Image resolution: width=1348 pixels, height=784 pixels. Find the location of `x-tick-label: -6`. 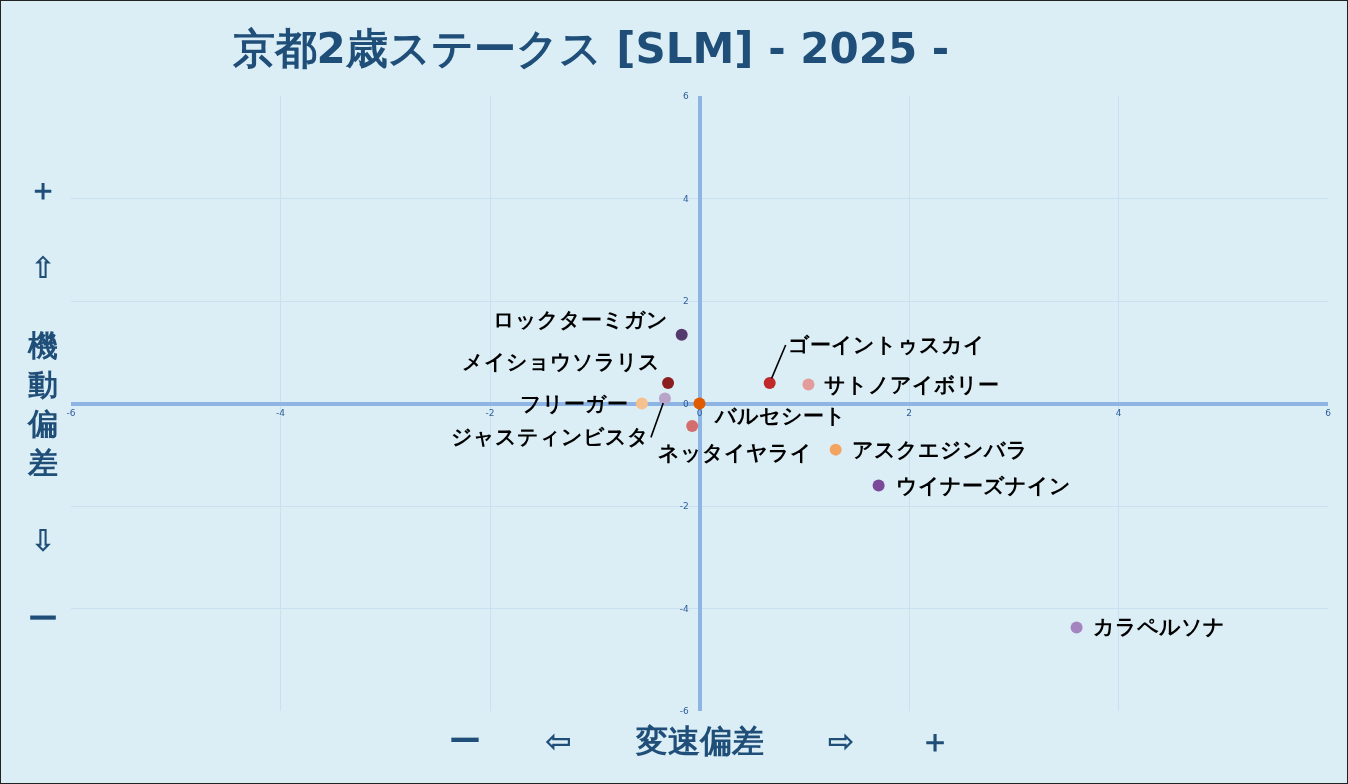

x-tick-label: -6 is located at coordinates (71, 413).